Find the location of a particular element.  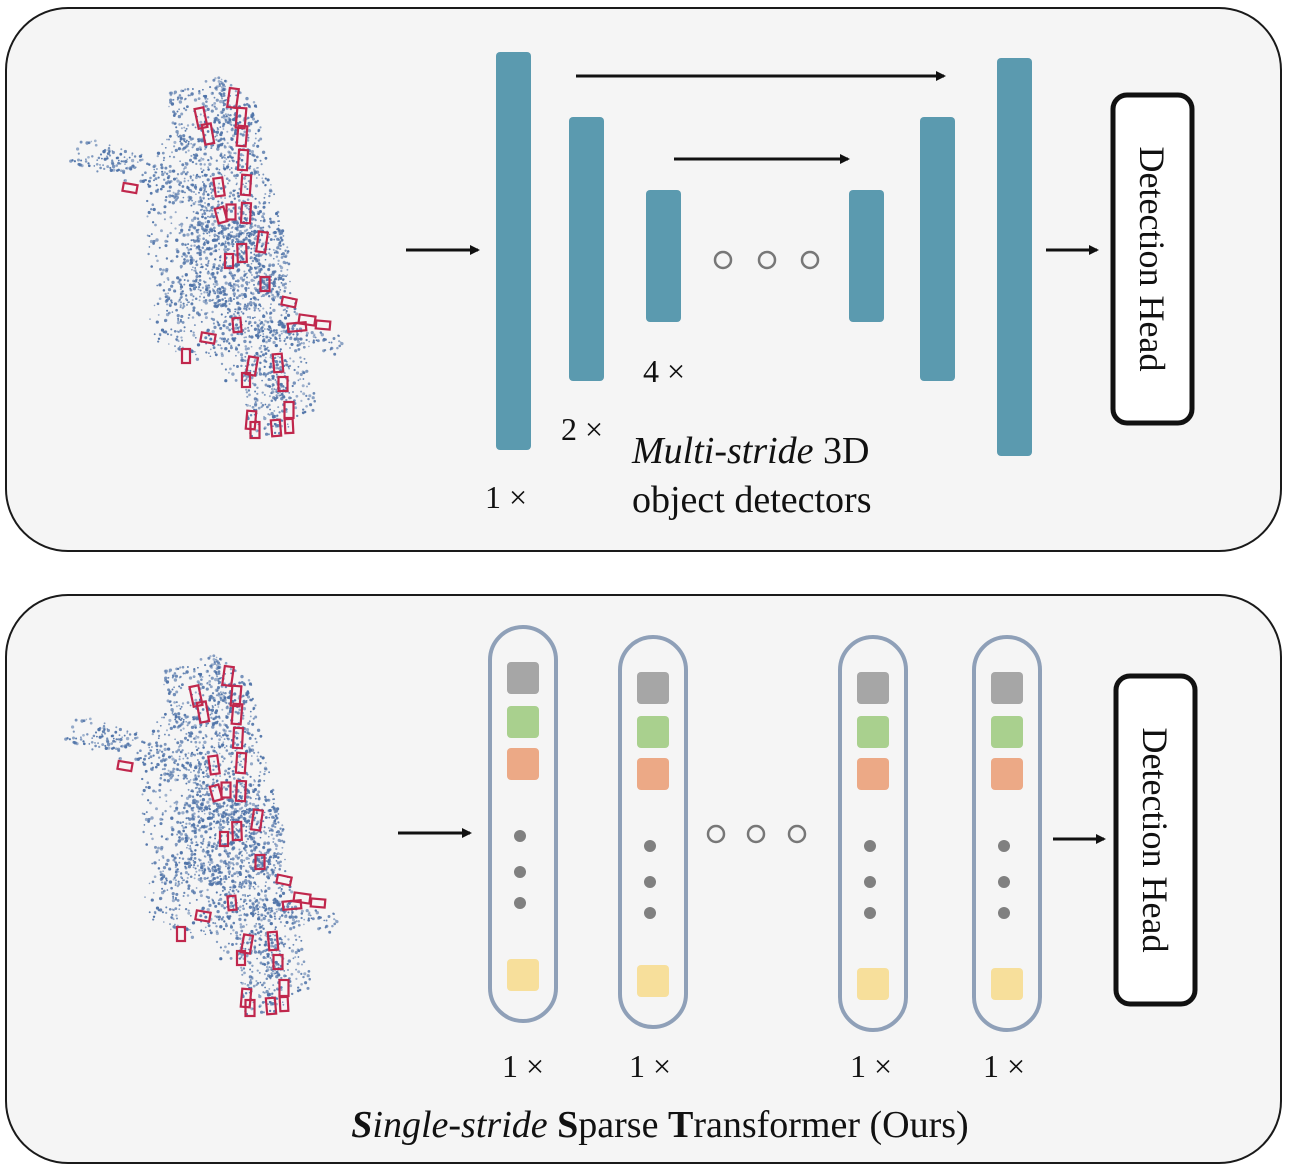

ellipsis-icon is located at coordinates (766, 260).